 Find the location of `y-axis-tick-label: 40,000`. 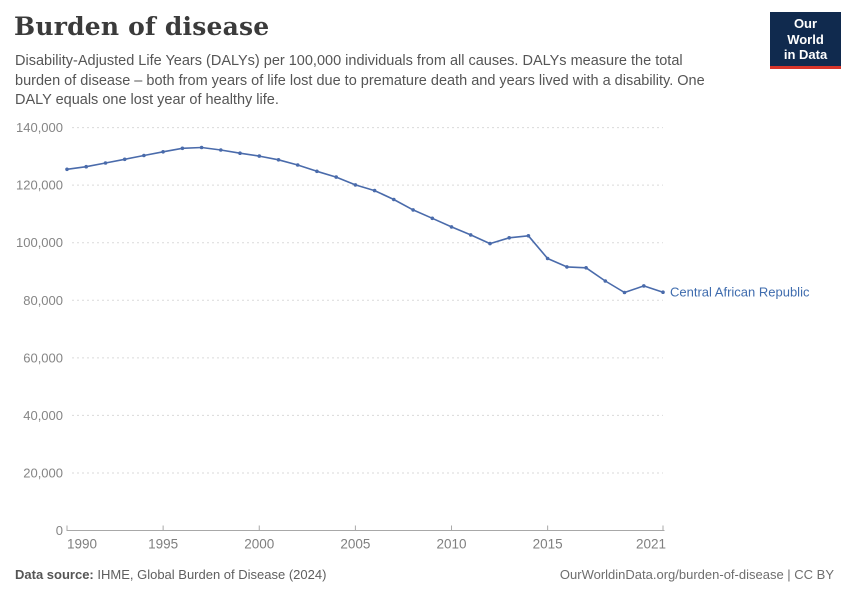

y-axis-tick-label: 40,000 is located at coordinates (43, 415).